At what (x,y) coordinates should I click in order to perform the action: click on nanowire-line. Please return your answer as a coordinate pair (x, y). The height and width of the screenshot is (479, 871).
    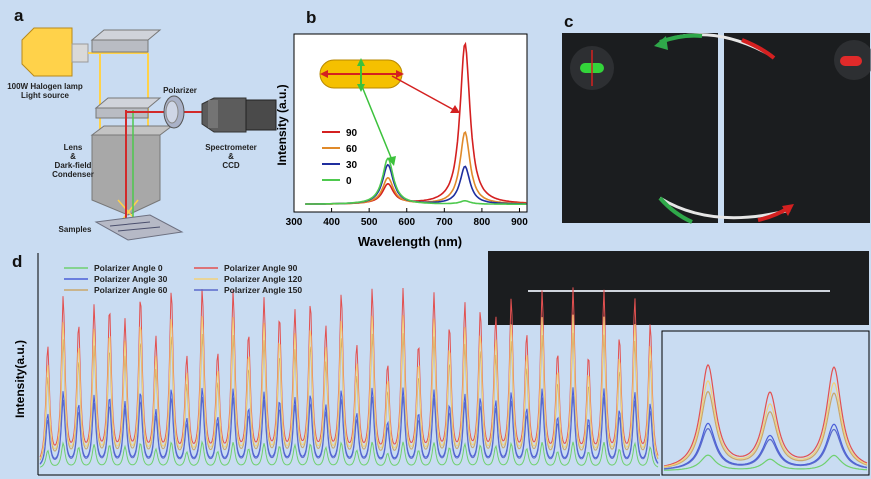
    Looking at the image, I should click on (679, 291).